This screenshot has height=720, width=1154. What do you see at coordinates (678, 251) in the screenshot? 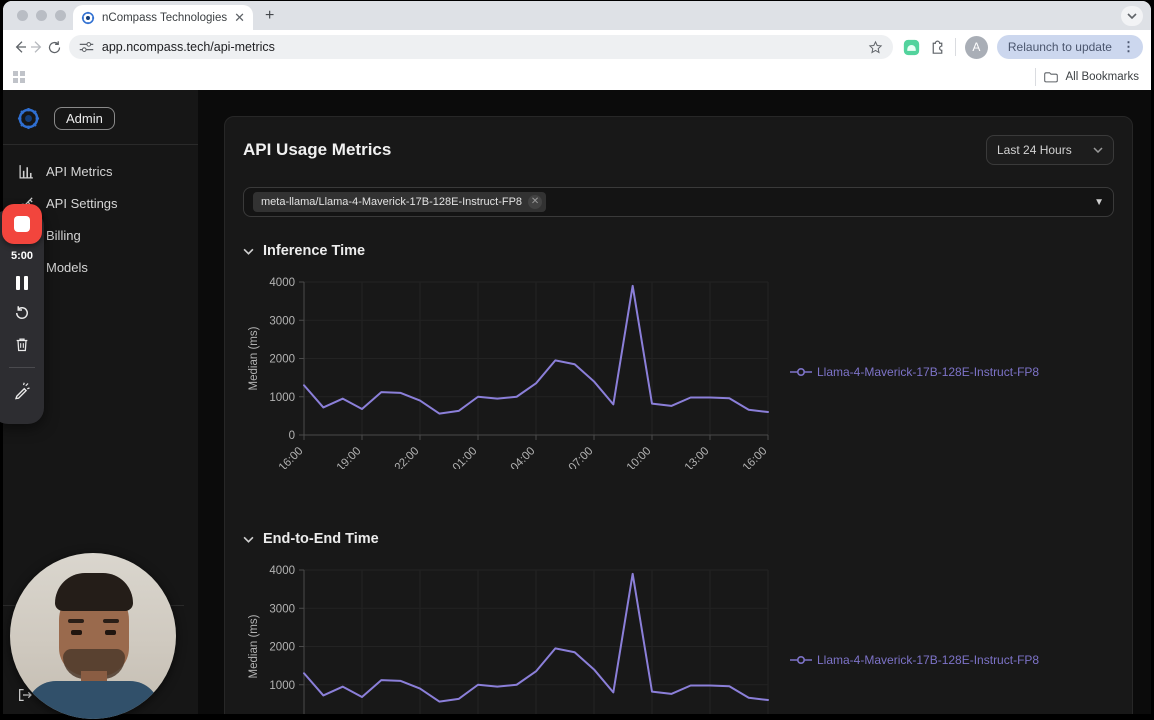
I see `section-inference-time-toggle: Inference Time` at bounding box center [678, 251].